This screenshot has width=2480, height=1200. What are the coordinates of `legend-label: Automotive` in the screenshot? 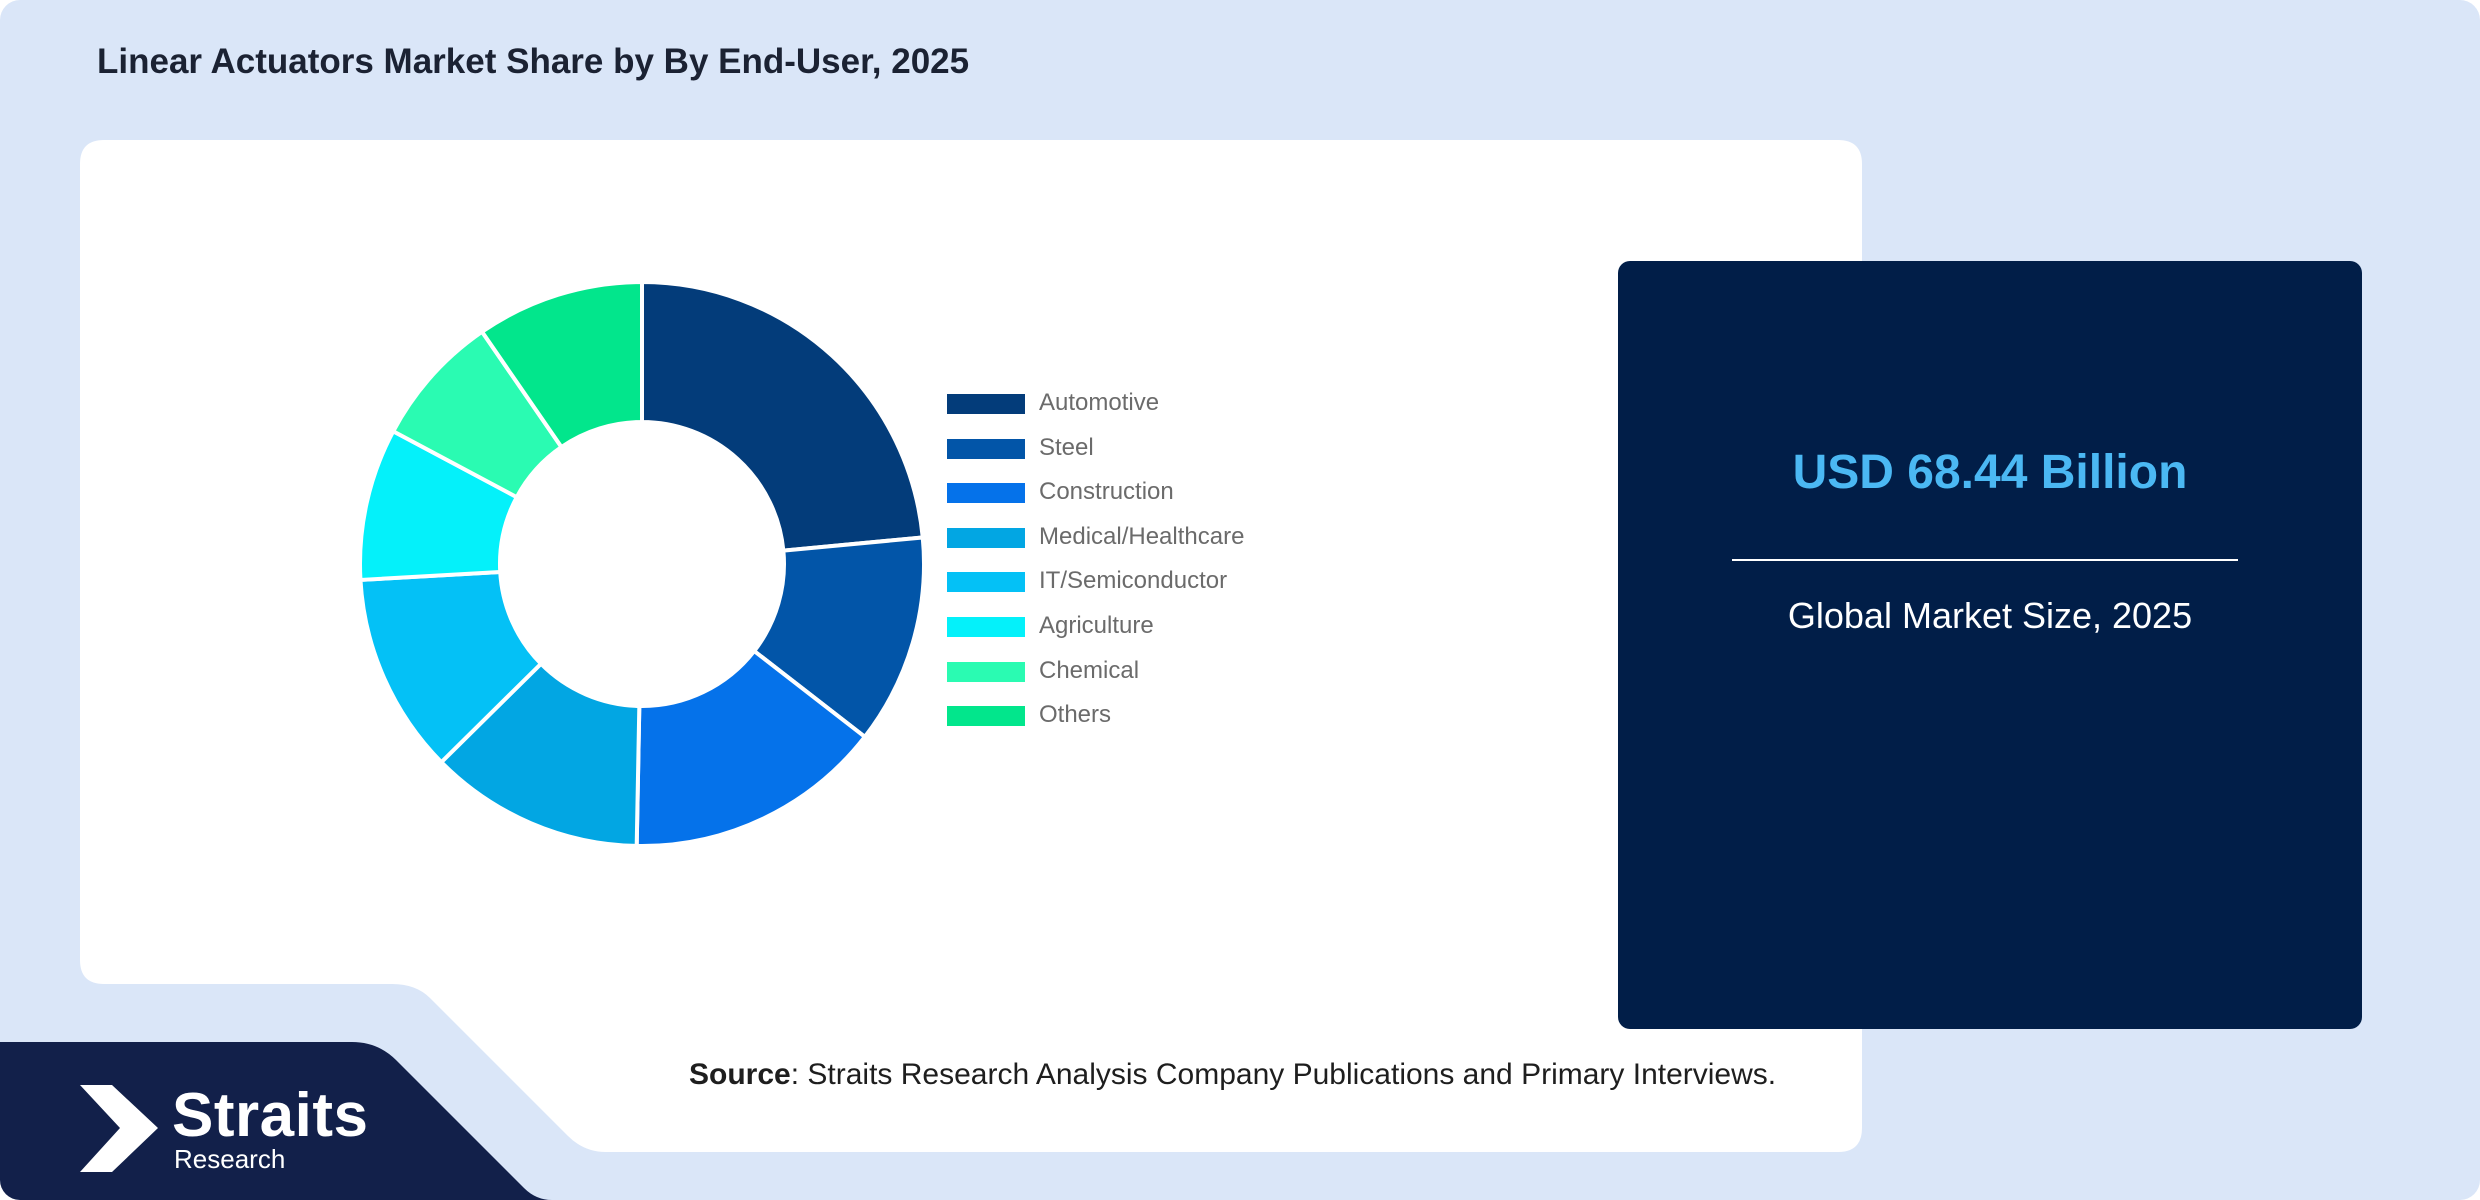 It's located at (1099, 402).